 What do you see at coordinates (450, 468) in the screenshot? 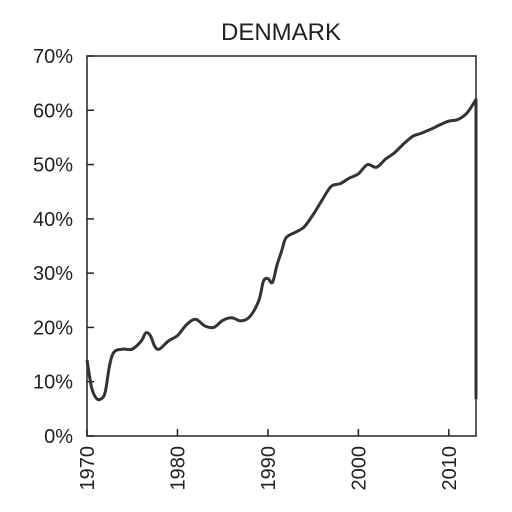
I see `x-tick-label: 2010` at bounding box center [450, 468].